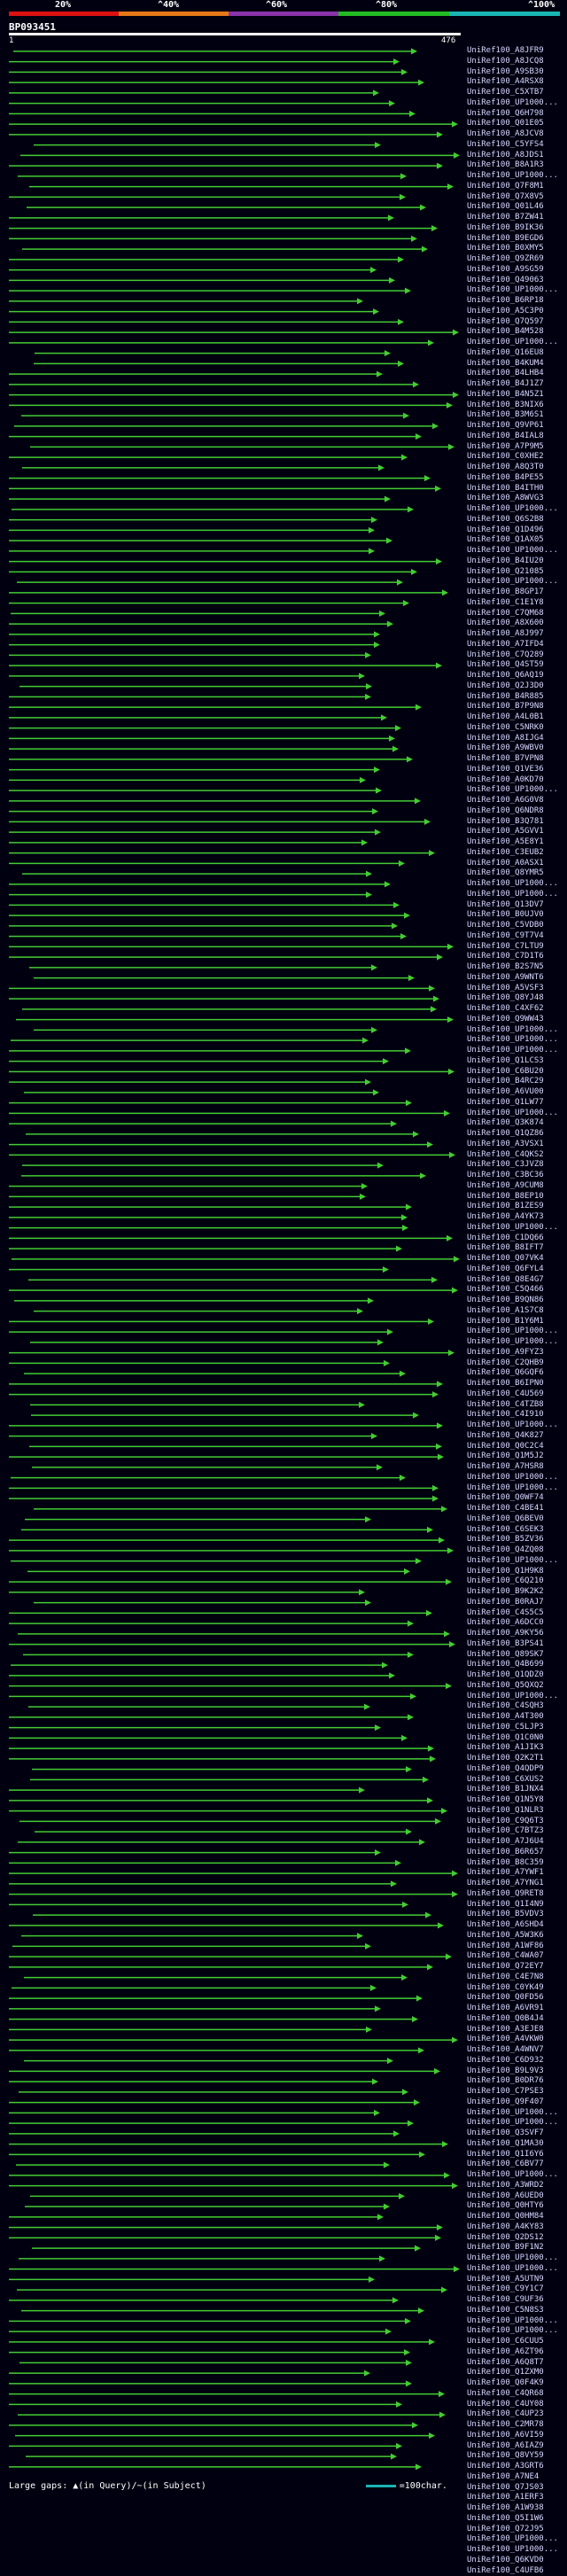 The image size is (567, 2576). Describe the element at coordinates (517, 1155) in the screenshot. I see `hit-label-link: UniRef100_C4QKS2` at that location.